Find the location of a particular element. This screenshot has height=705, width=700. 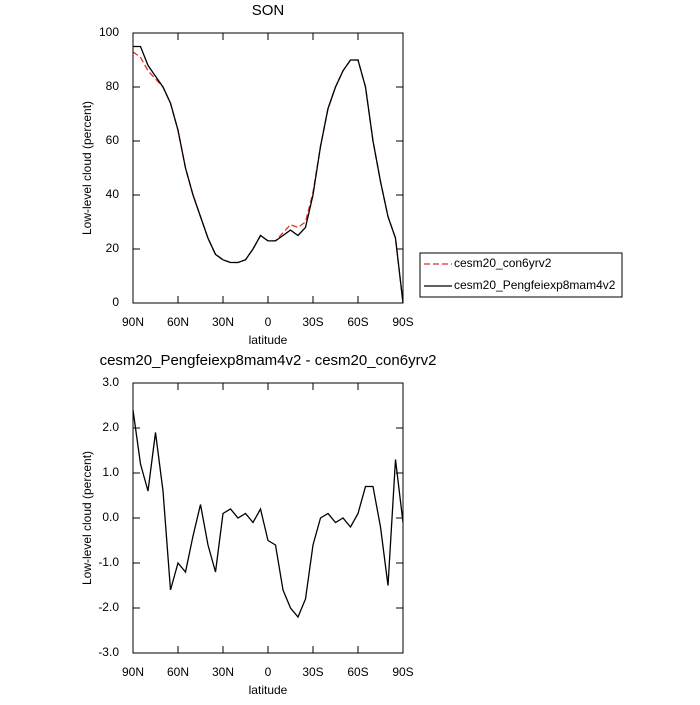

y-tick-label: 100 is located at coordinates (109, 32).